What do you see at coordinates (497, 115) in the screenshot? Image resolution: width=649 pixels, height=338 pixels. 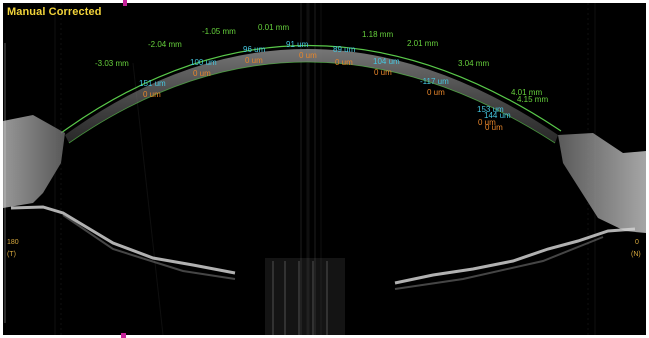 I see `thickness-label: 144 um` at bounding box center [497, 115].